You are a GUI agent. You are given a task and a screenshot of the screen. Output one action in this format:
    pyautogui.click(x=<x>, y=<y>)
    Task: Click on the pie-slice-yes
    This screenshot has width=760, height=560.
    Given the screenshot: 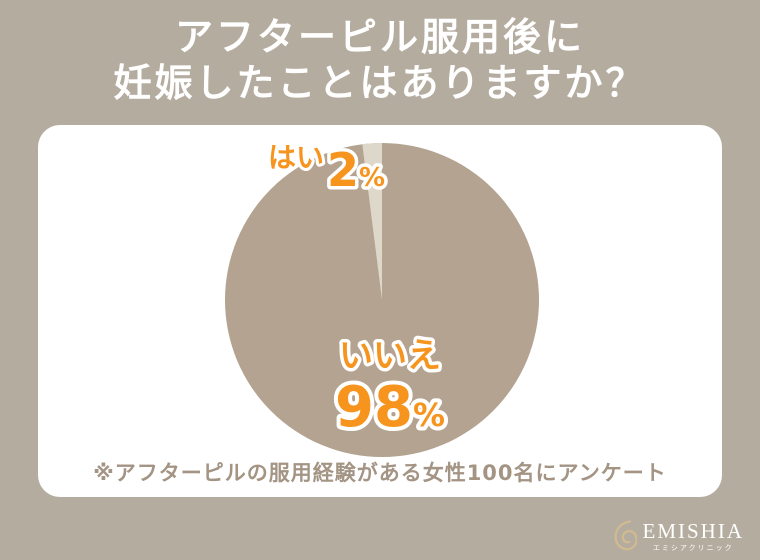 What is the action you would take?
    pyautogui.click(x=372, y=221)
    